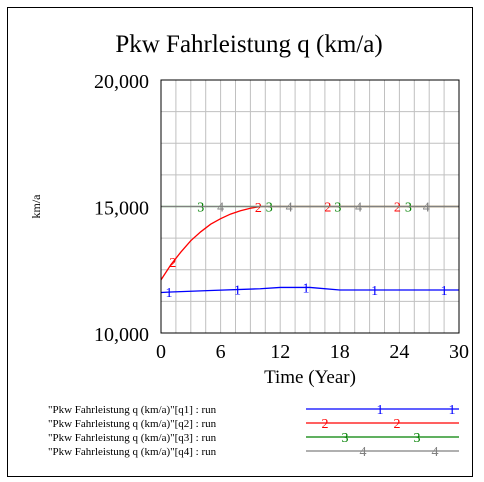 The image size is (484, 482). I want to click on x-tick-label: 12, so click(280, 352).